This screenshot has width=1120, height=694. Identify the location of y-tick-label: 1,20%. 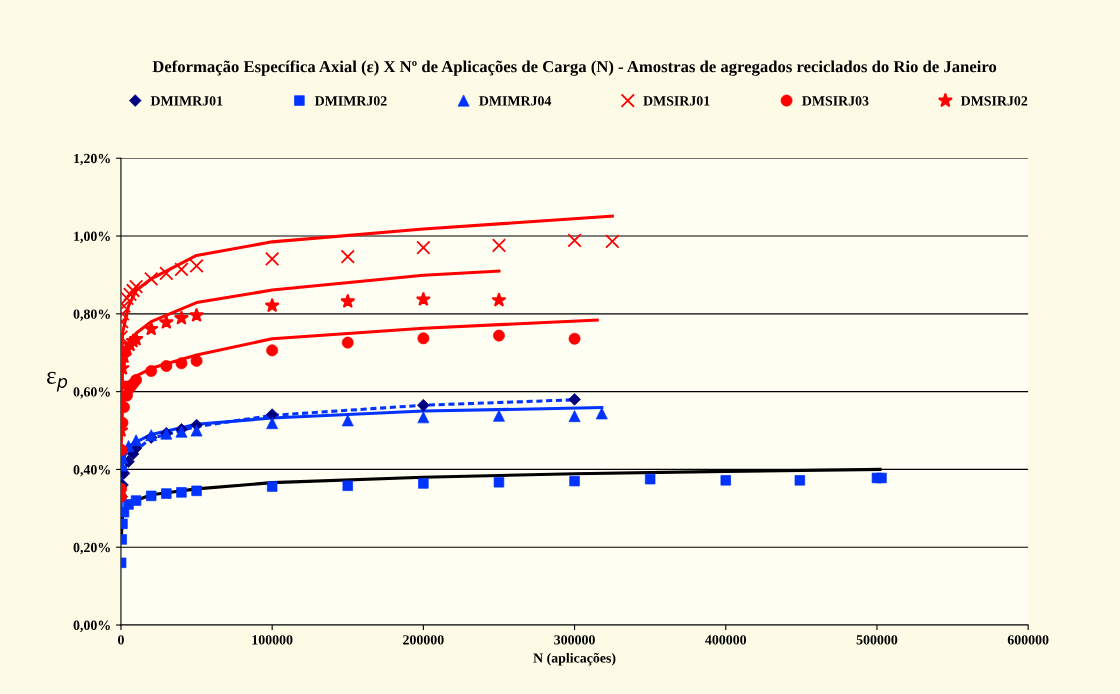
(92, 159).